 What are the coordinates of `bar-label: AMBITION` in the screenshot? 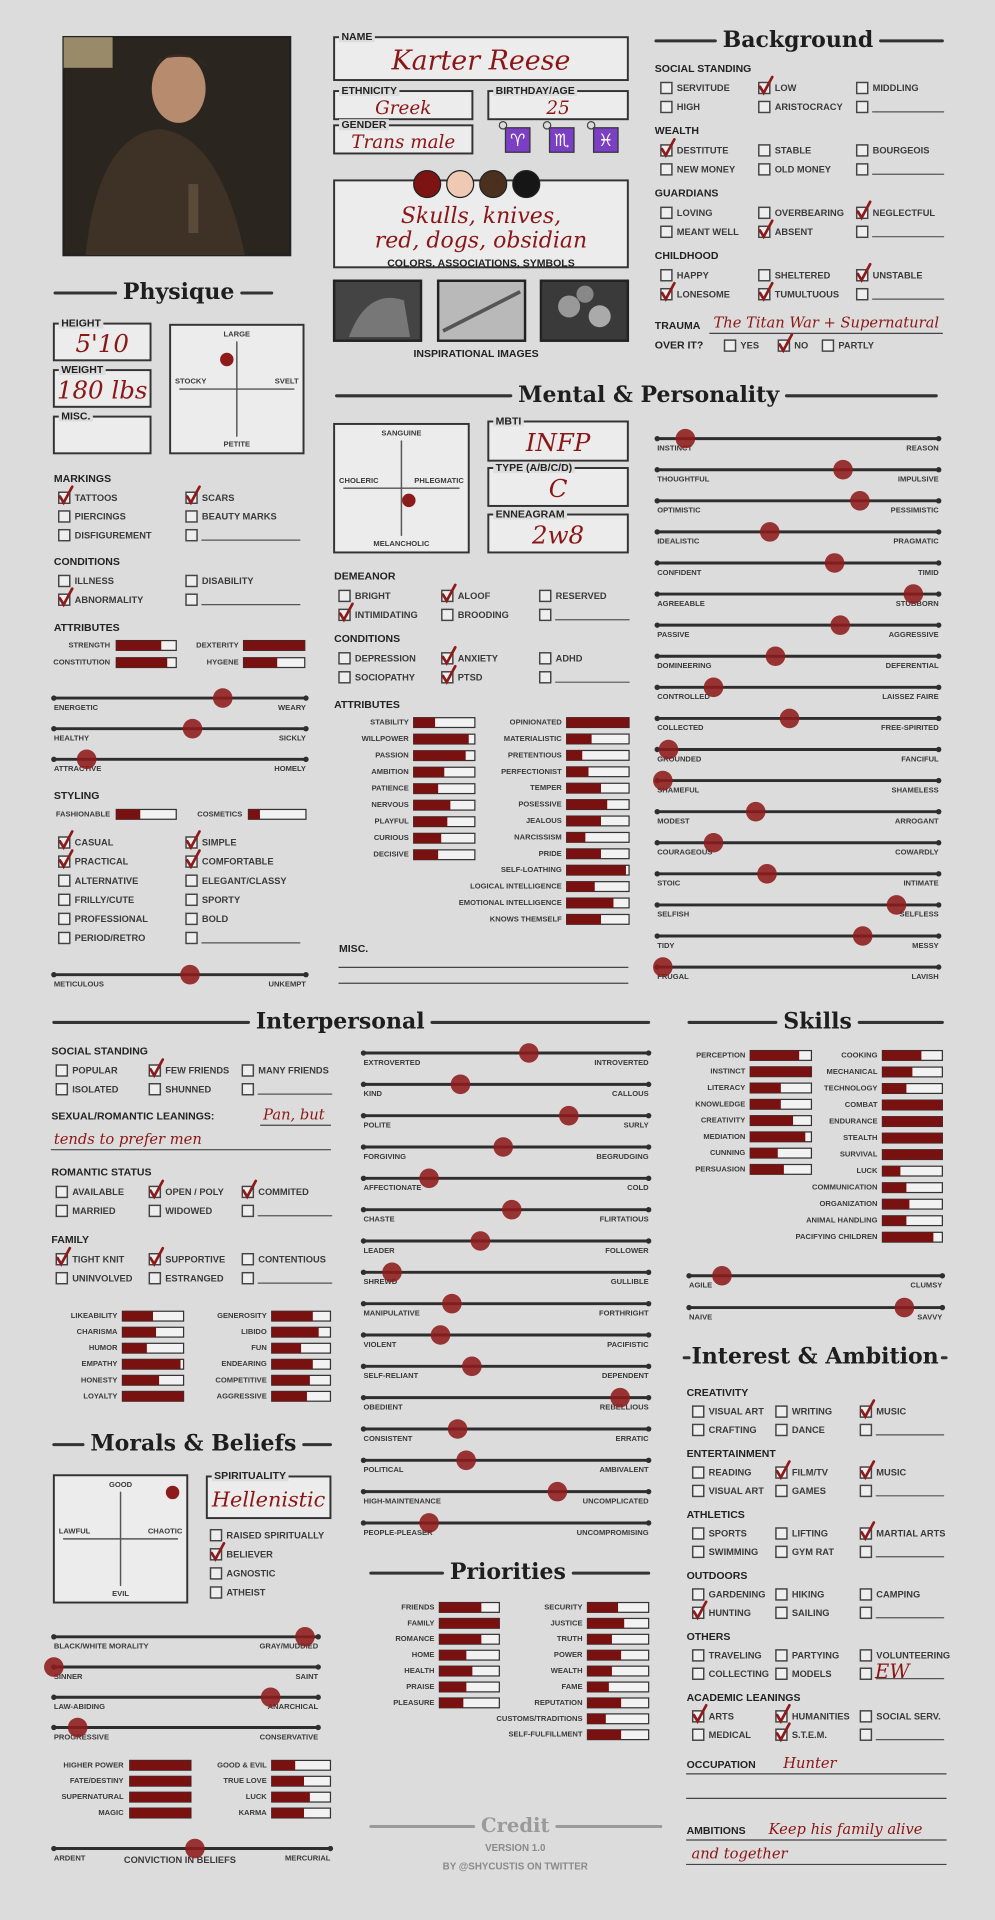 It's located at (389, 771).